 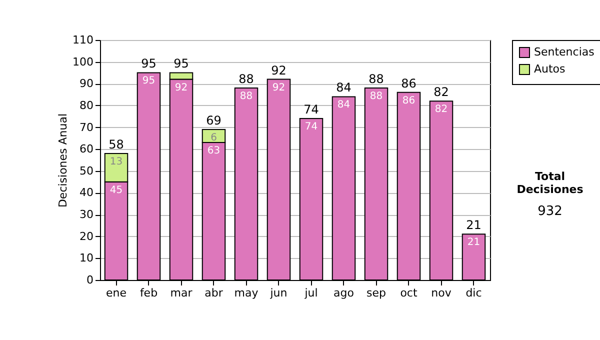 I want to click on total-label: 82, so click(x=441, y=92).